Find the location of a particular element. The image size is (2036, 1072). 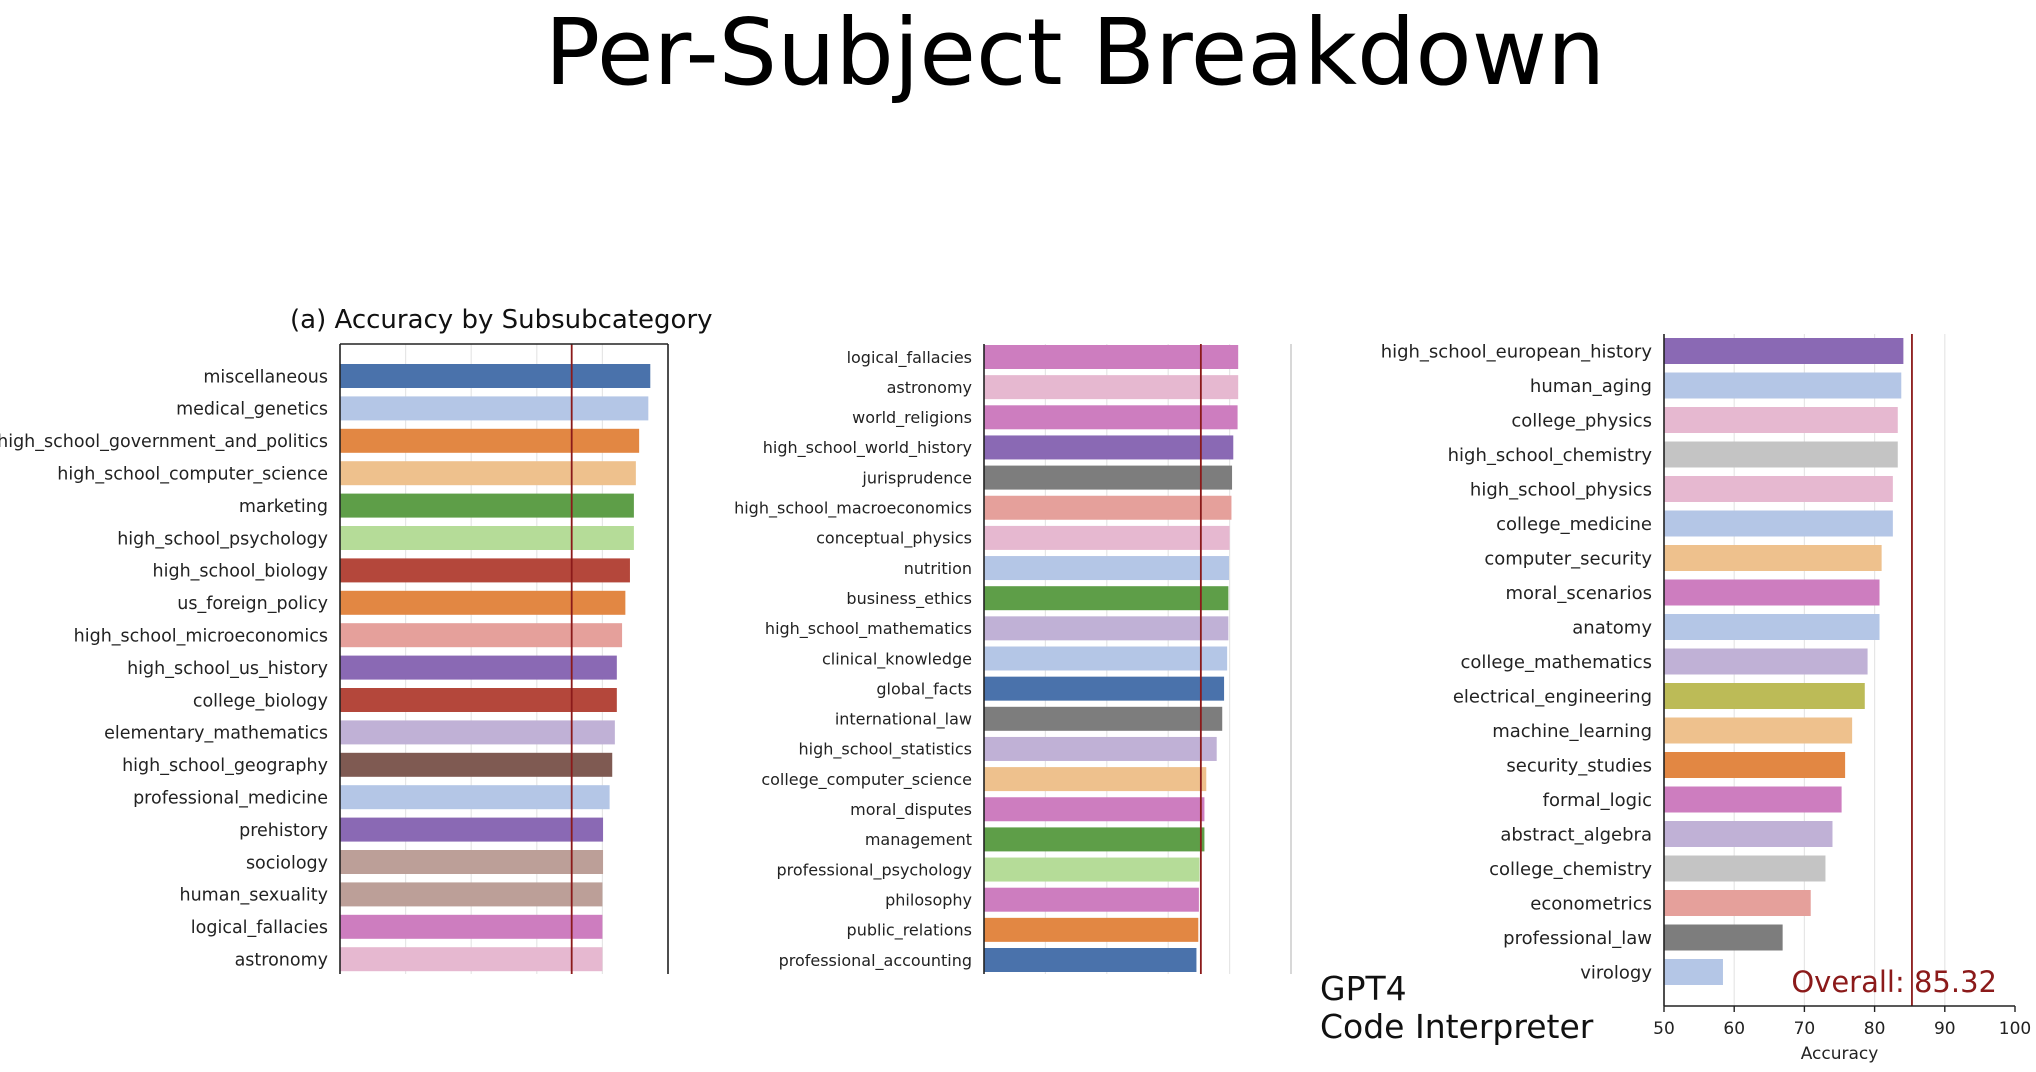

bar-jurisprudence is located at coordinates (1108, 477).